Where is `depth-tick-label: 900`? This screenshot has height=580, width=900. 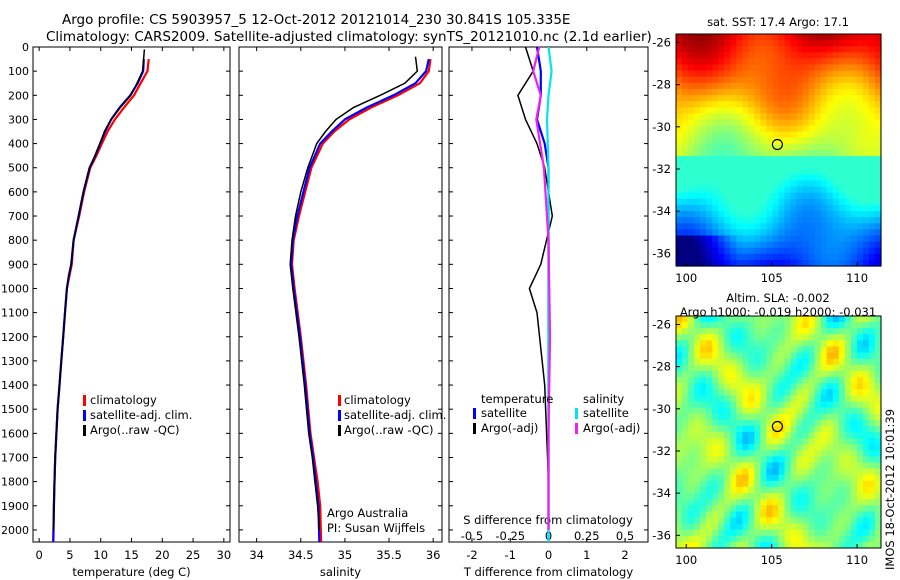 depth-tick-label: 900 is located at coordinates (18, 264).